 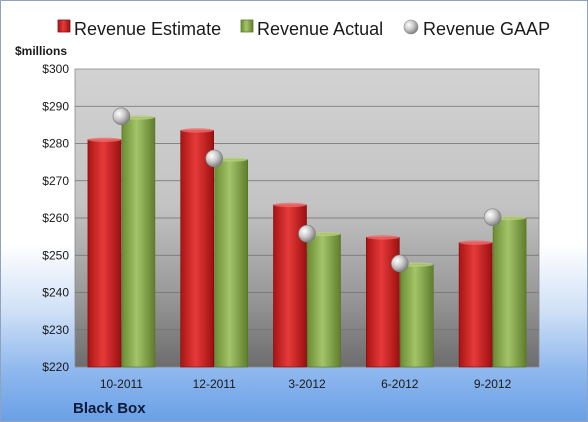 I want to click on y-tick-label: $240, so click(x=55, y=293).